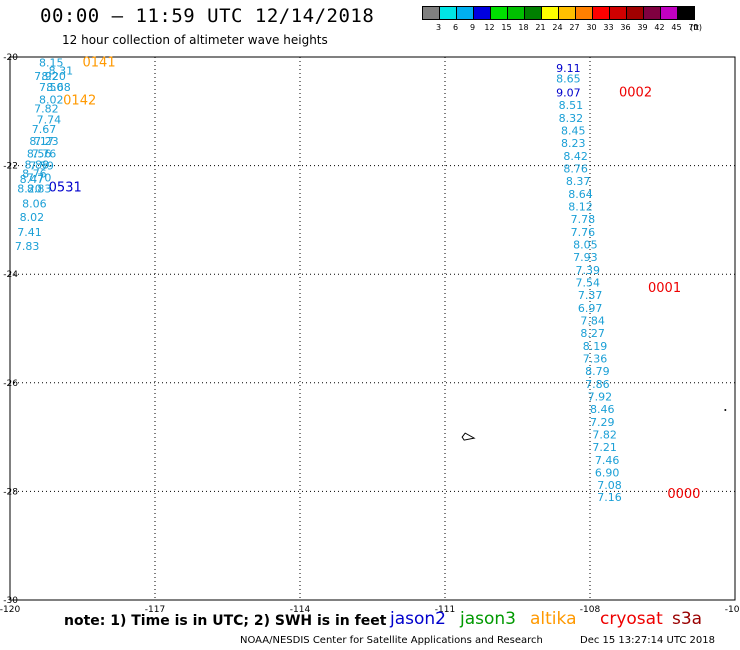 This screenshot has width=740, height=650. I want to click on swh-point-label: 7.37, so click(590, 295).